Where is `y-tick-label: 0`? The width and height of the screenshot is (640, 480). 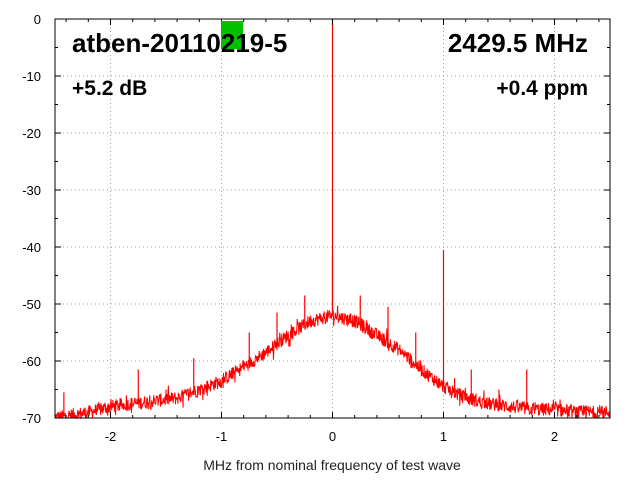
y-tick-label: 0 is located at coordinates (37, 19).